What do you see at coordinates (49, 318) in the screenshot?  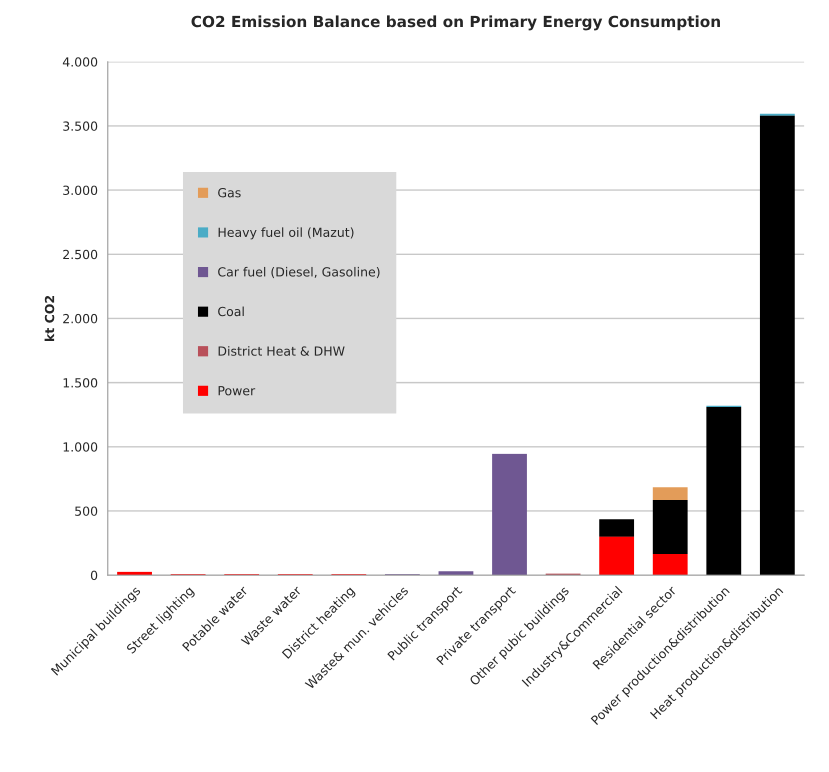 I see `y-axis-title: kt CO2` at bounding box center [49, 318].